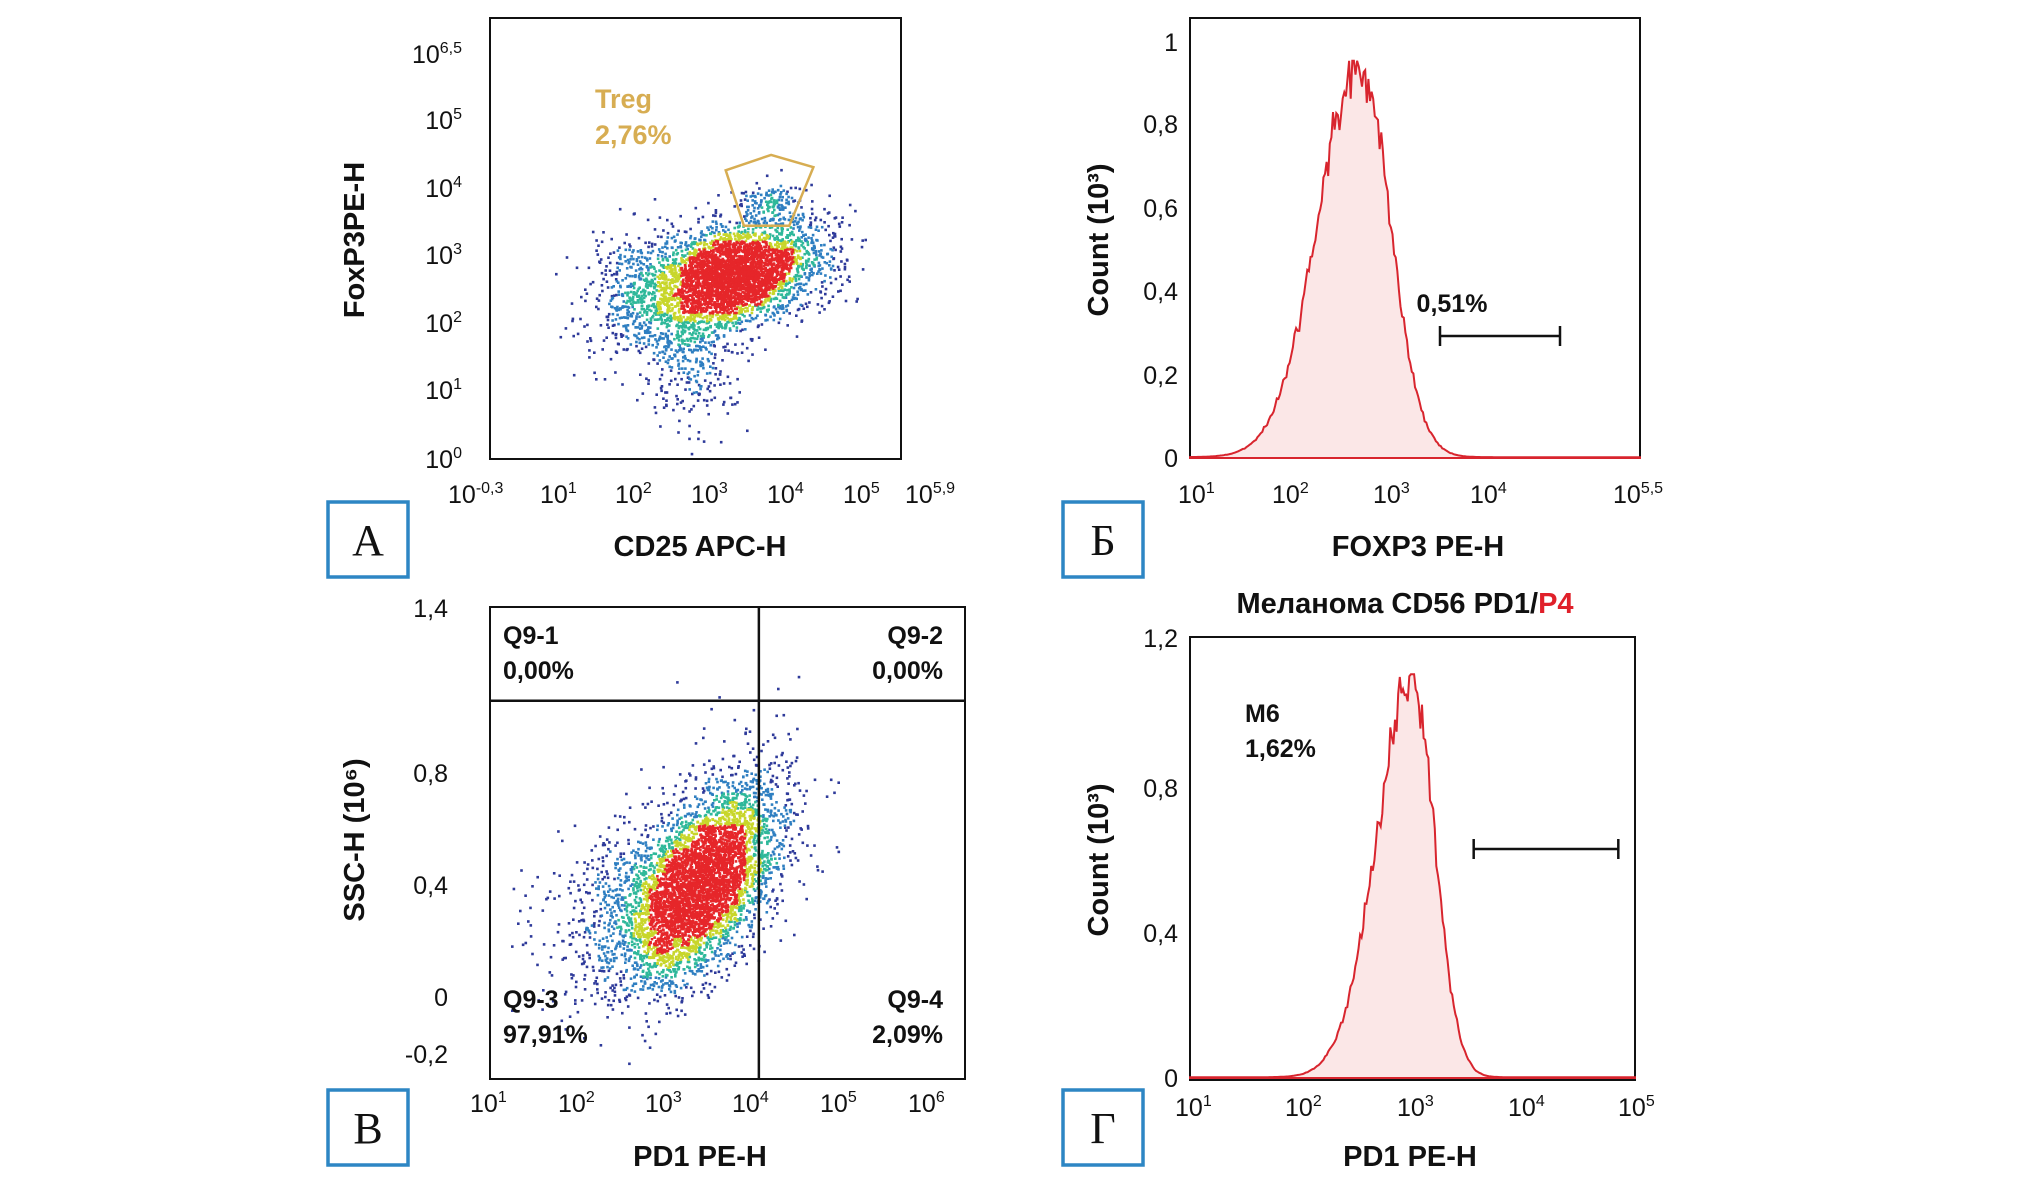  Describe the element at coordinates (711, 312) in the screenshot. I see `panel-a-scatter-points` at that location.